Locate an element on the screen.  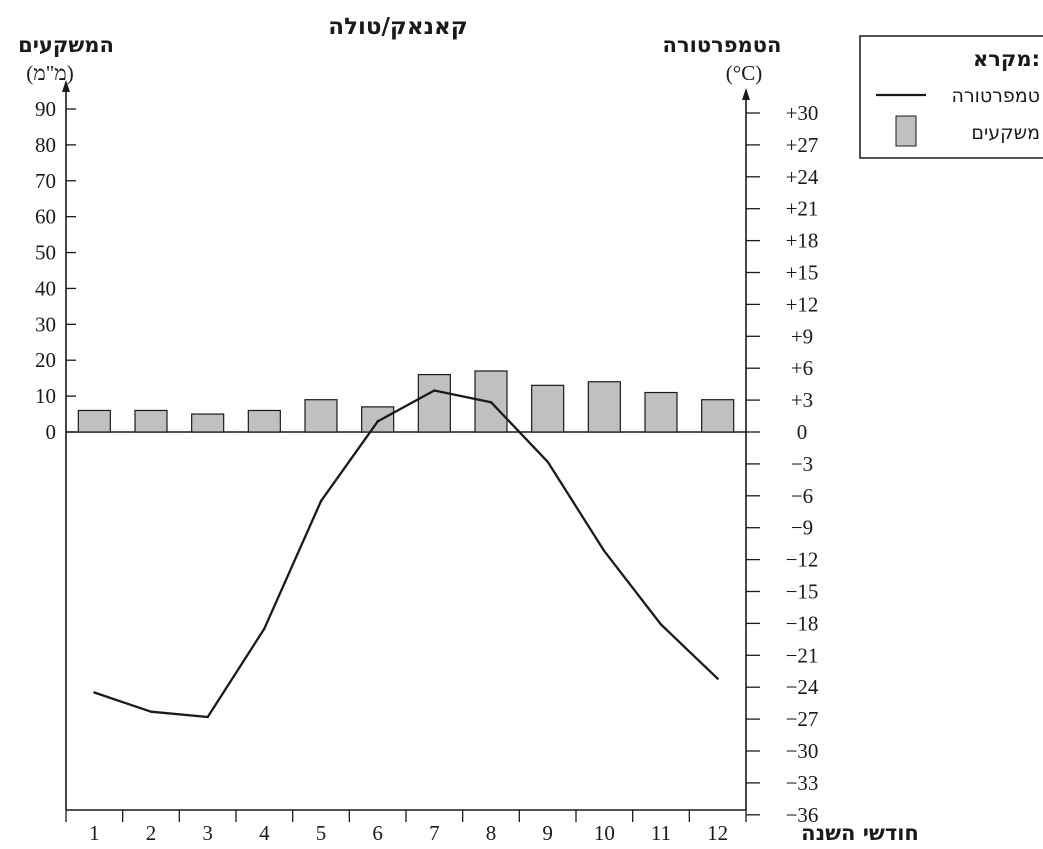
left-tick-label: 0 is located at coordinates (51, 432).